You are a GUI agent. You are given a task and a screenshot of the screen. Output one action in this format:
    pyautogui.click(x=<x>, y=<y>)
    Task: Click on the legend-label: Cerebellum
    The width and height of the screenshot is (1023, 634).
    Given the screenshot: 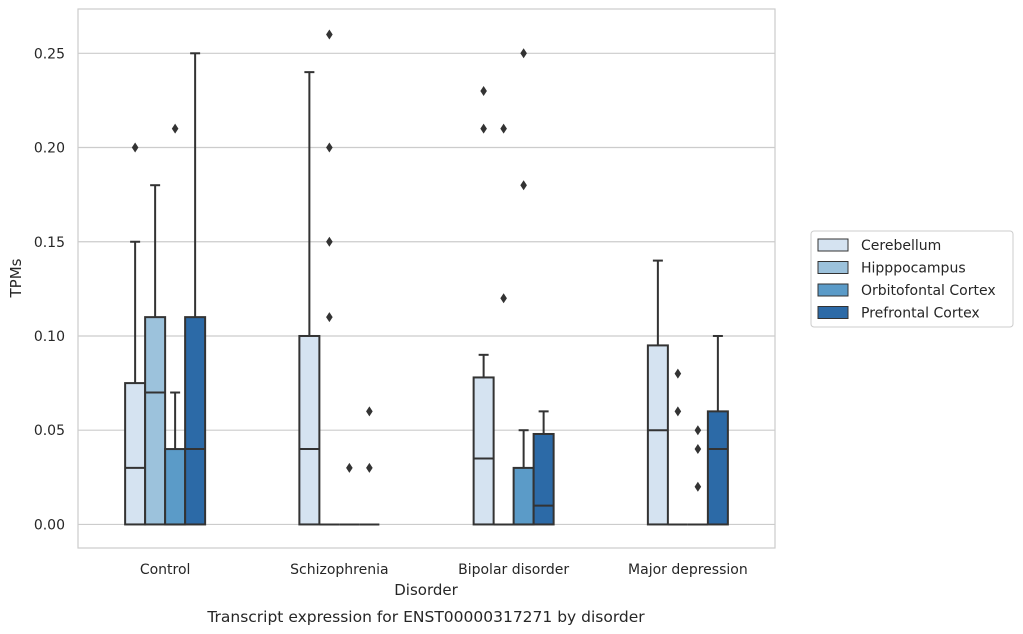 What is the action you would take?
    pyautogui.click(x=901, y=246)
    